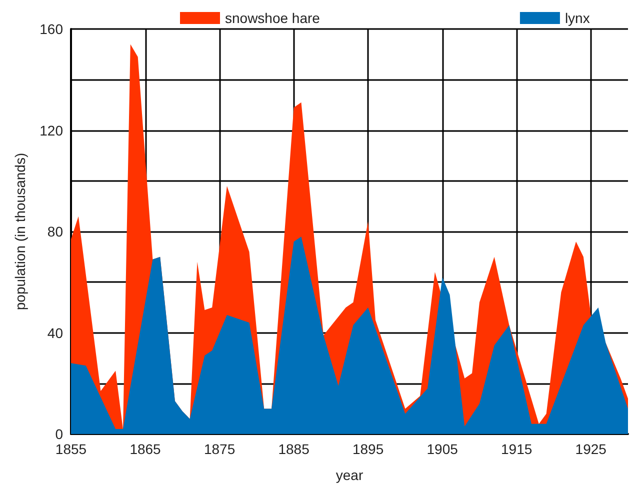 Image resolution: width=630 pixels, height=487 pixels. What do you see at coordinates (220, 449) in the screenshot?
I see `x-tick-label: 1875` at bounding box center [220, 449].